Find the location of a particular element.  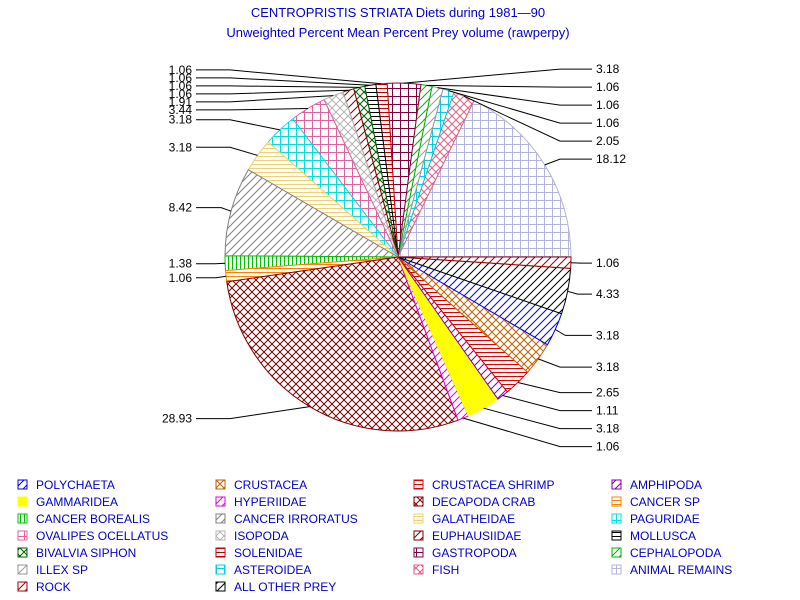

leader-line-decapoda-crab is located at coordinates (253, 413).